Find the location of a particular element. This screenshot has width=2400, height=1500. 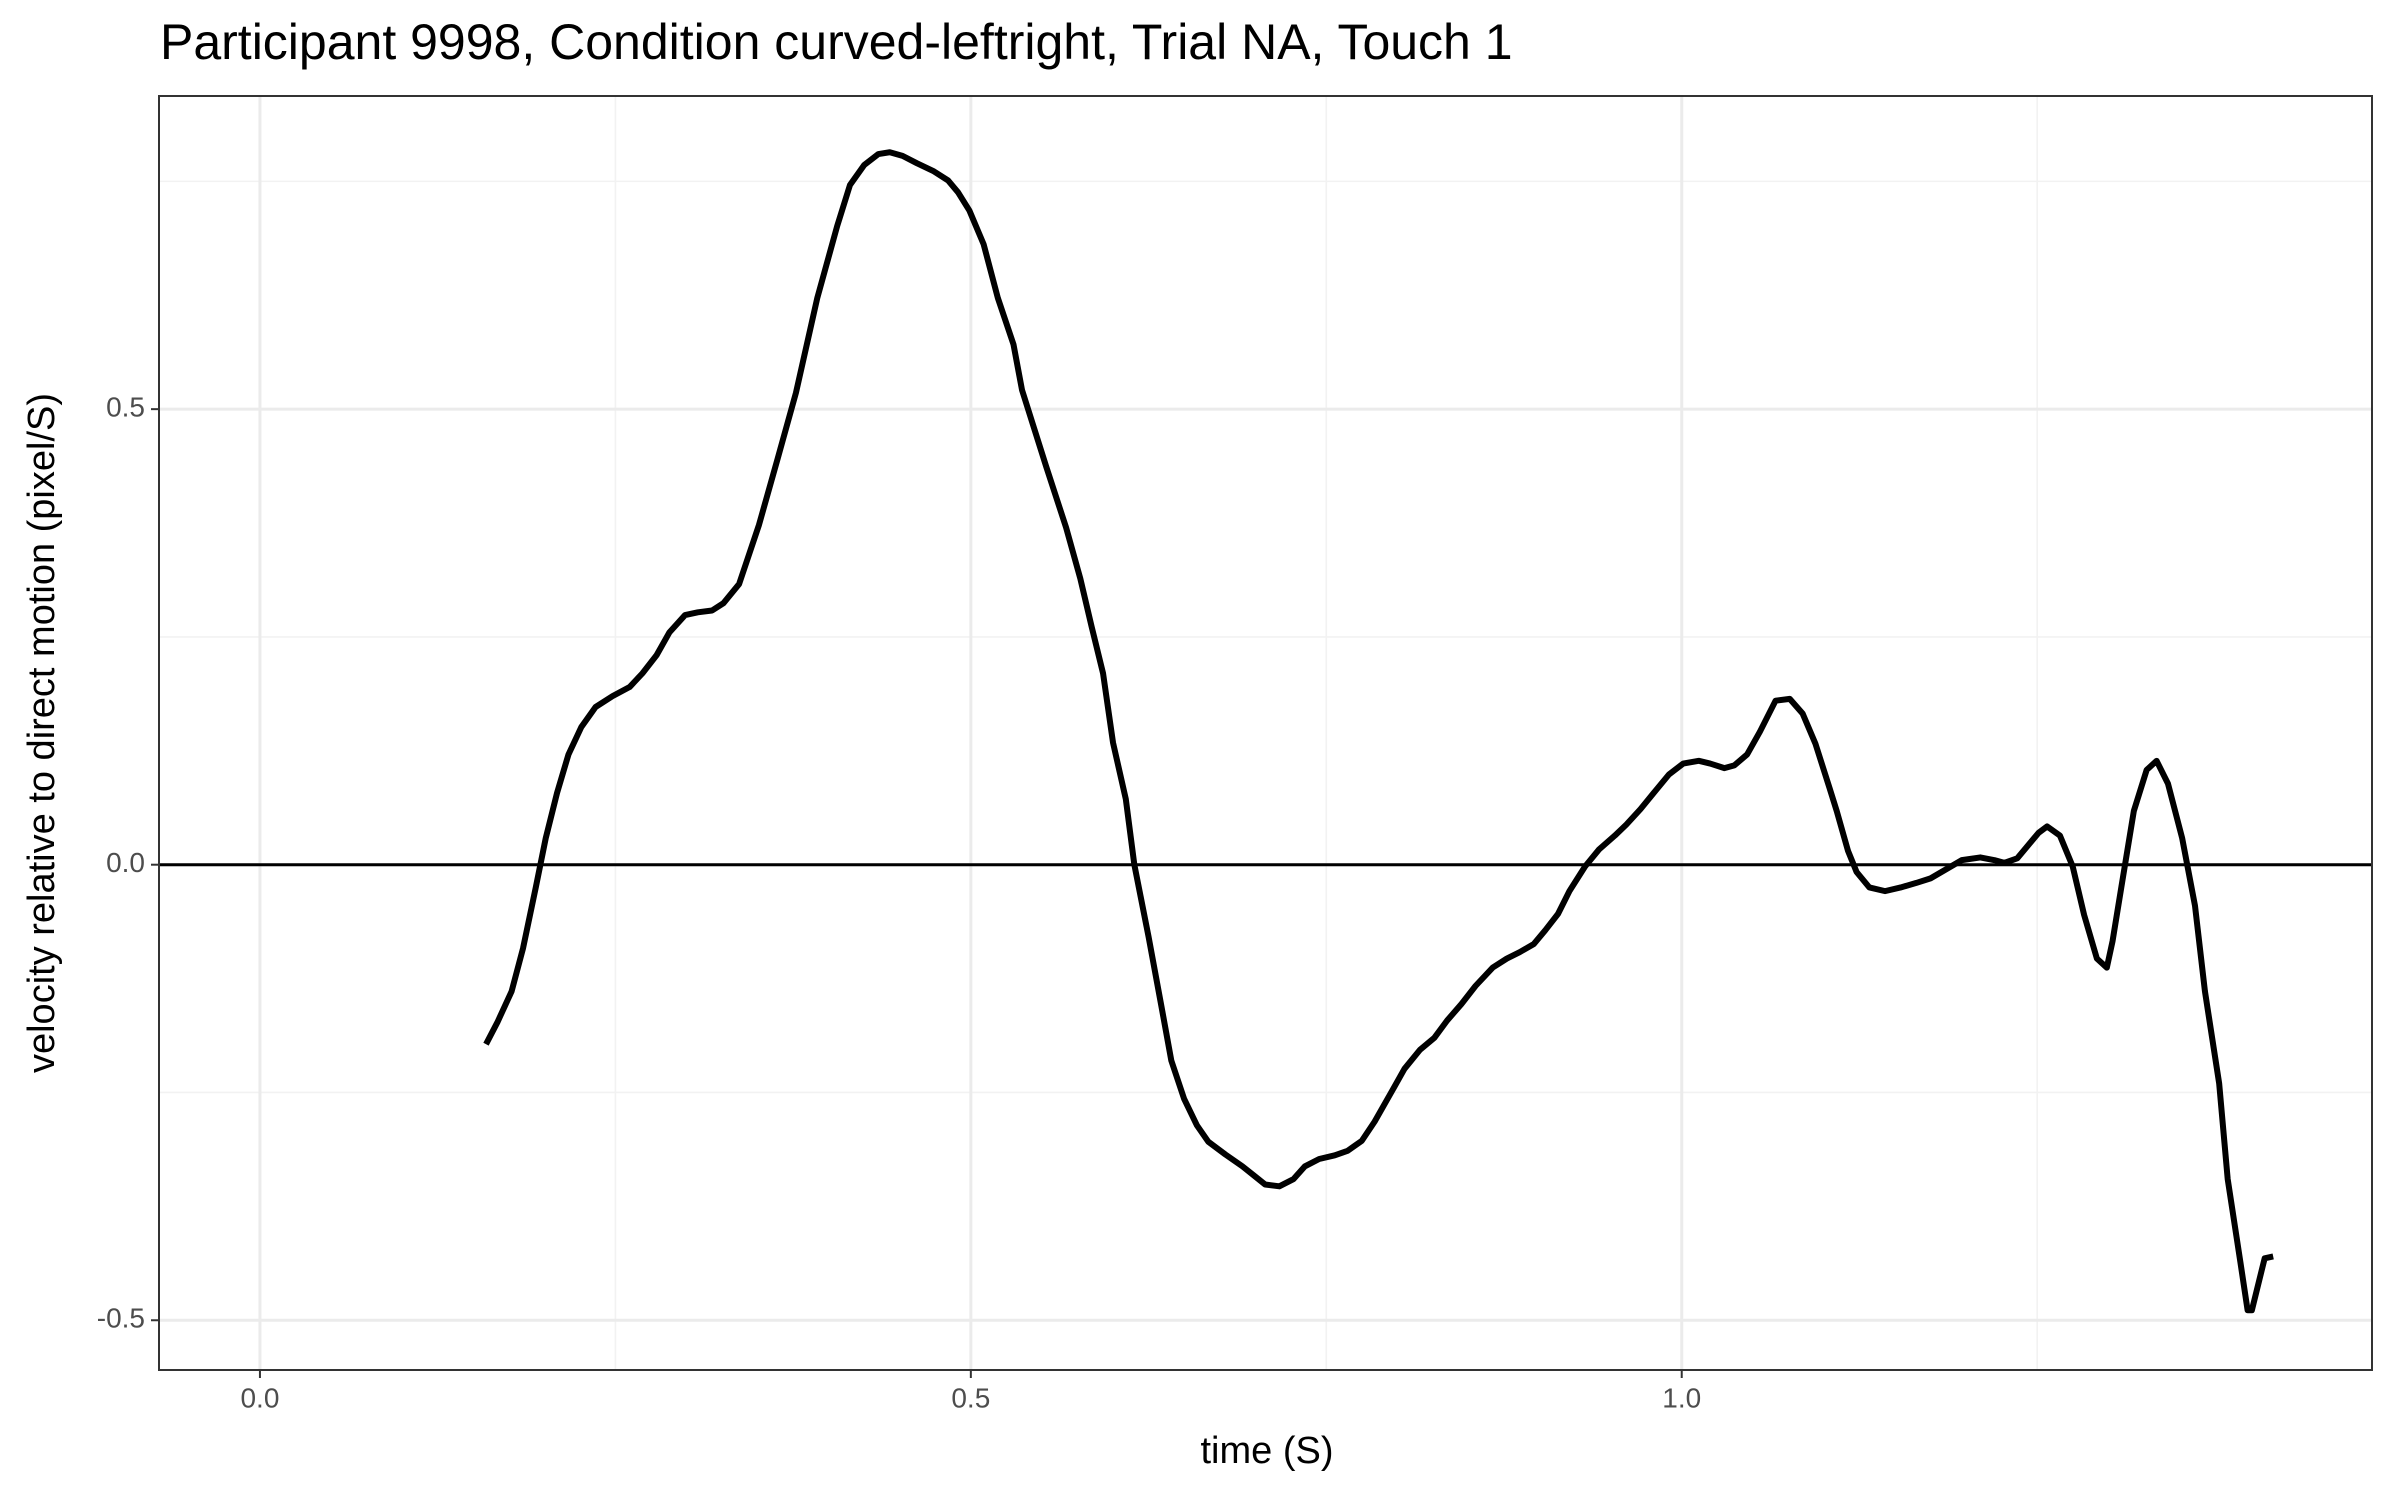

x-axis-label: time (S) is located at coordinates (1267, 1451).